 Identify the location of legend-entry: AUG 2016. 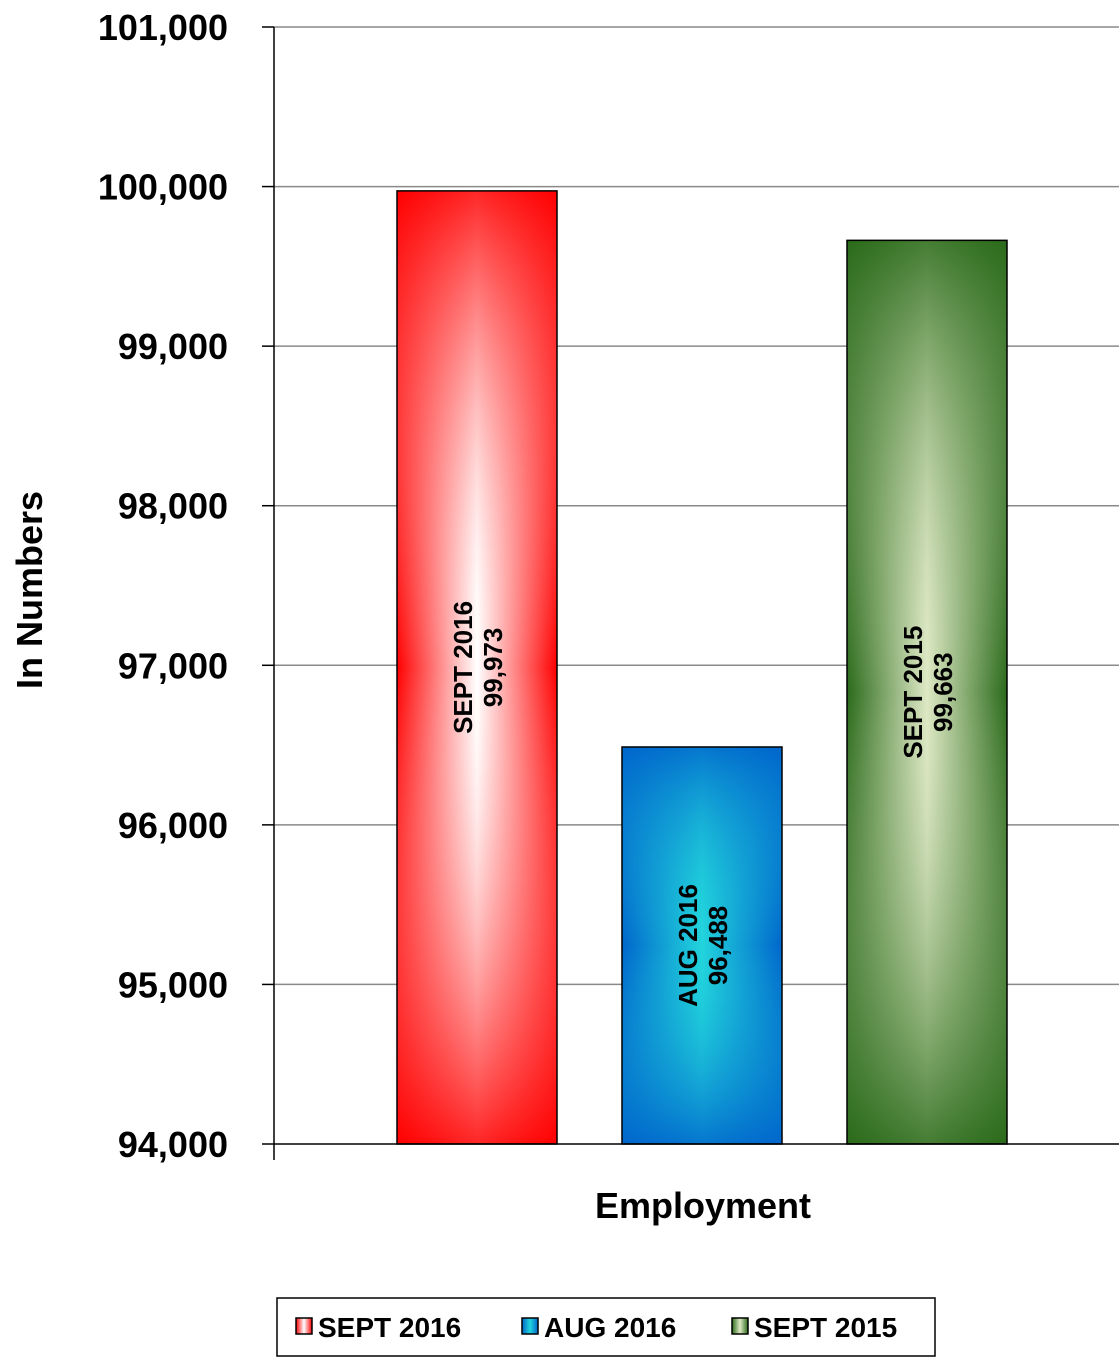
(610, 1327).